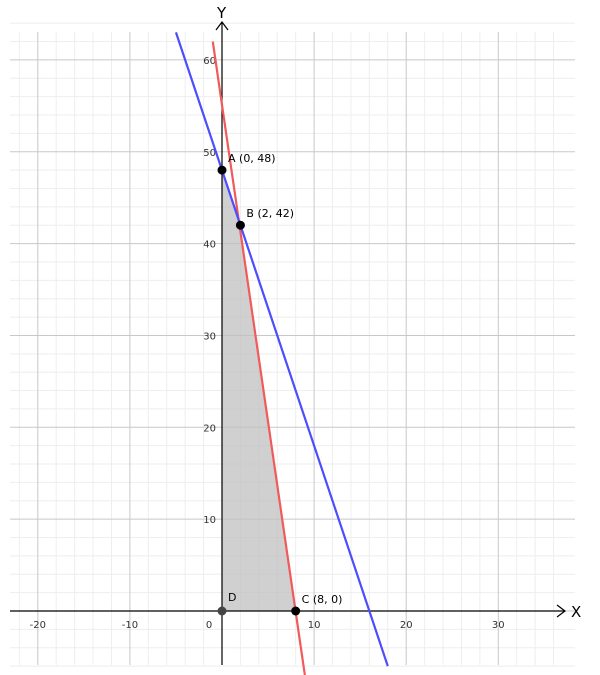 This screenshot has height=675, width=600. What do you see at coordinates (221, 13) in the screenshot?
I see `y-axis-label: Y` at bounding box center [221, 13].